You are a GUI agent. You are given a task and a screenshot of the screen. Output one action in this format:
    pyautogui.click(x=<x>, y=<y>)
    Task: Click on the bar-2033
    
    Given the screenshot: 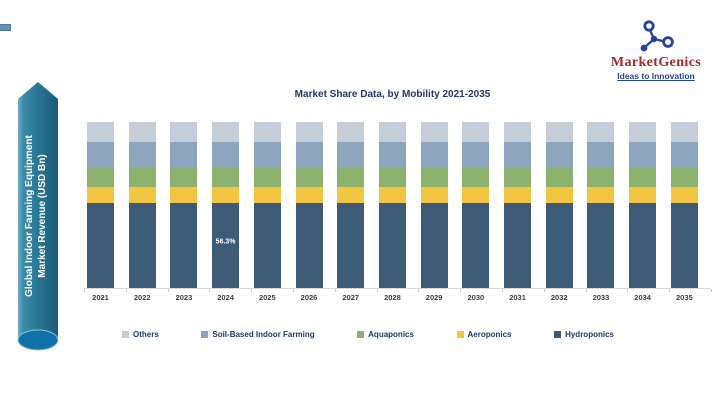 What is the action you would take?
    pyautogui.click(x=601, y=205)
    